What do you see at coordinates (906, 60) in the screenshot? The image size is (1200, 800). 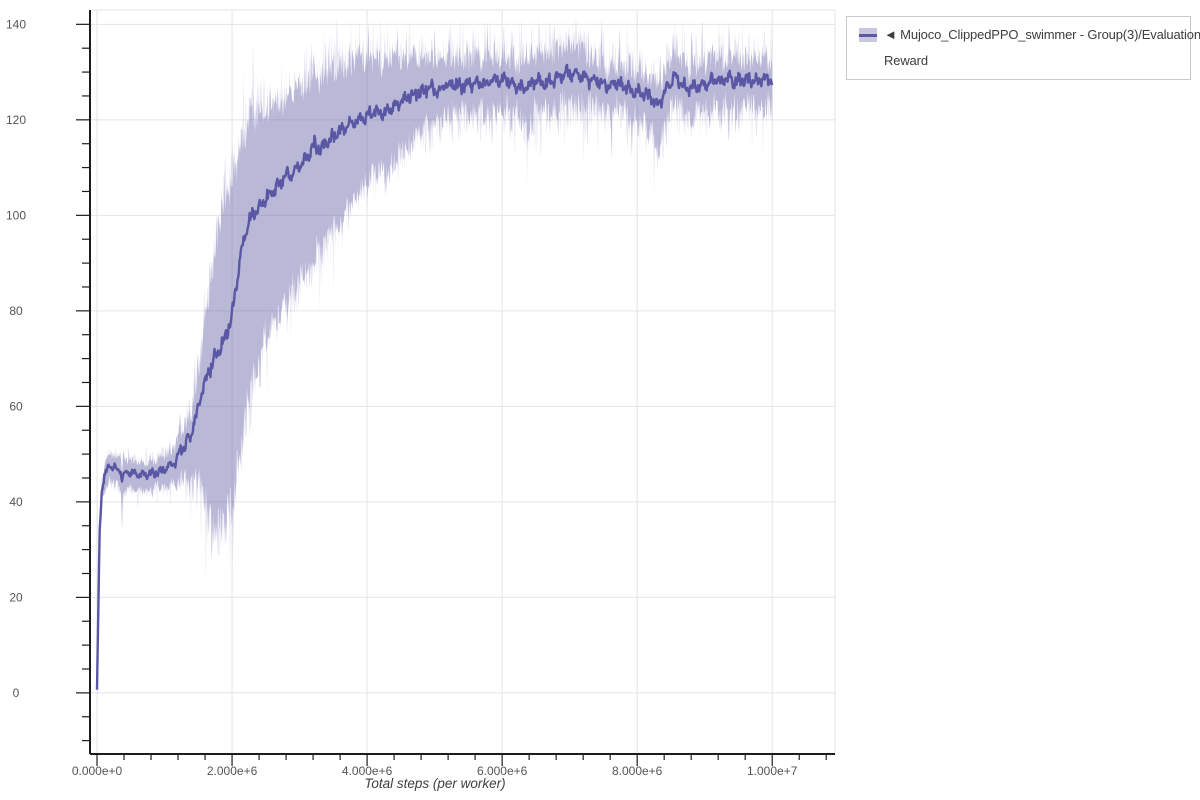 I see `legend-label-line2: Reward` at bounding box center [906, 60].